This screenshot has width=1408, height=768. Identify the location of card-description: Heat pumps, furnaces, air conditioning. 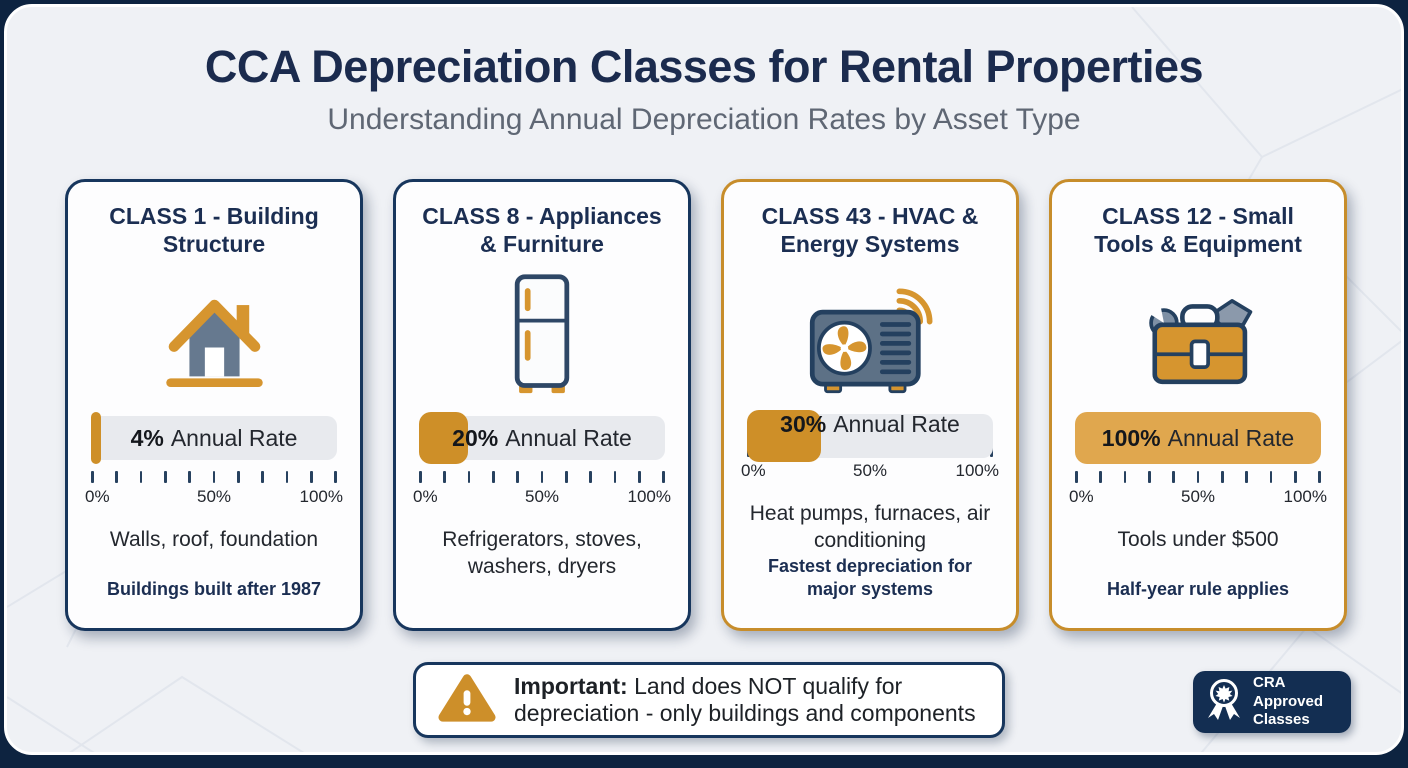
(870, 527).